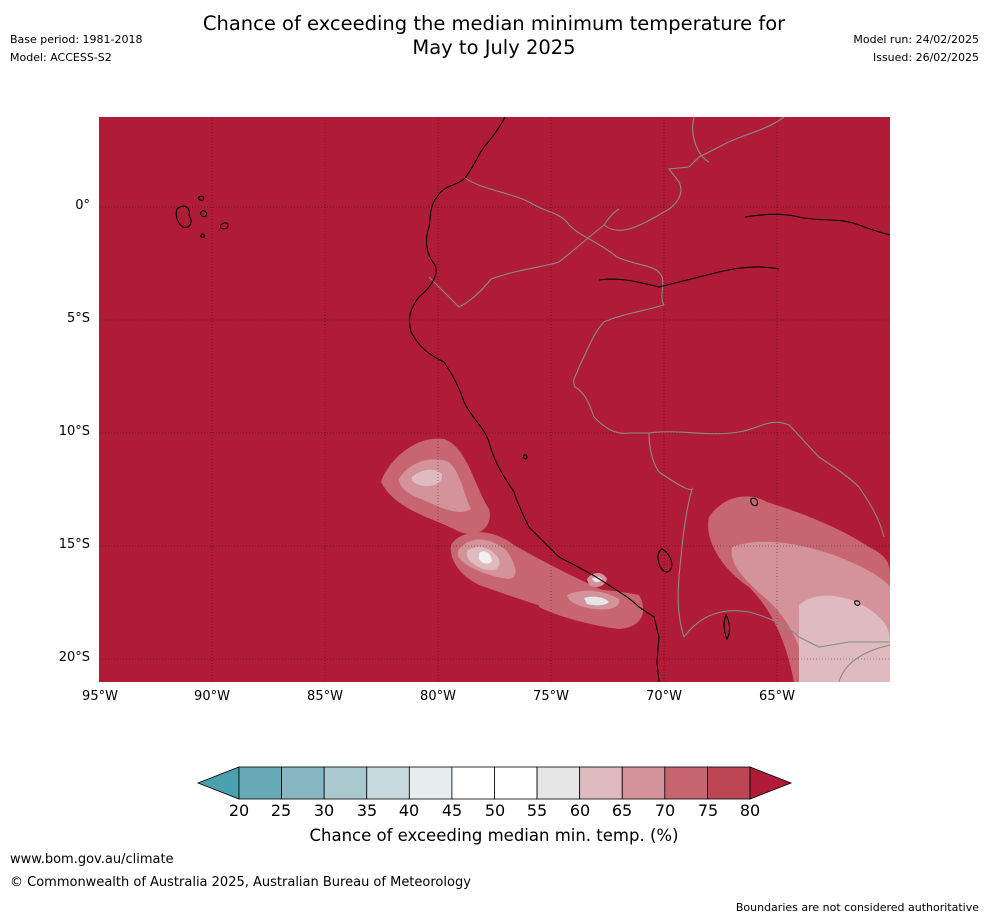 The width and height of the screenshot is (988, 919). Describe the element at coordinates (495, 810) in the screenshot. I see `colorbar-label: 50` at that location.